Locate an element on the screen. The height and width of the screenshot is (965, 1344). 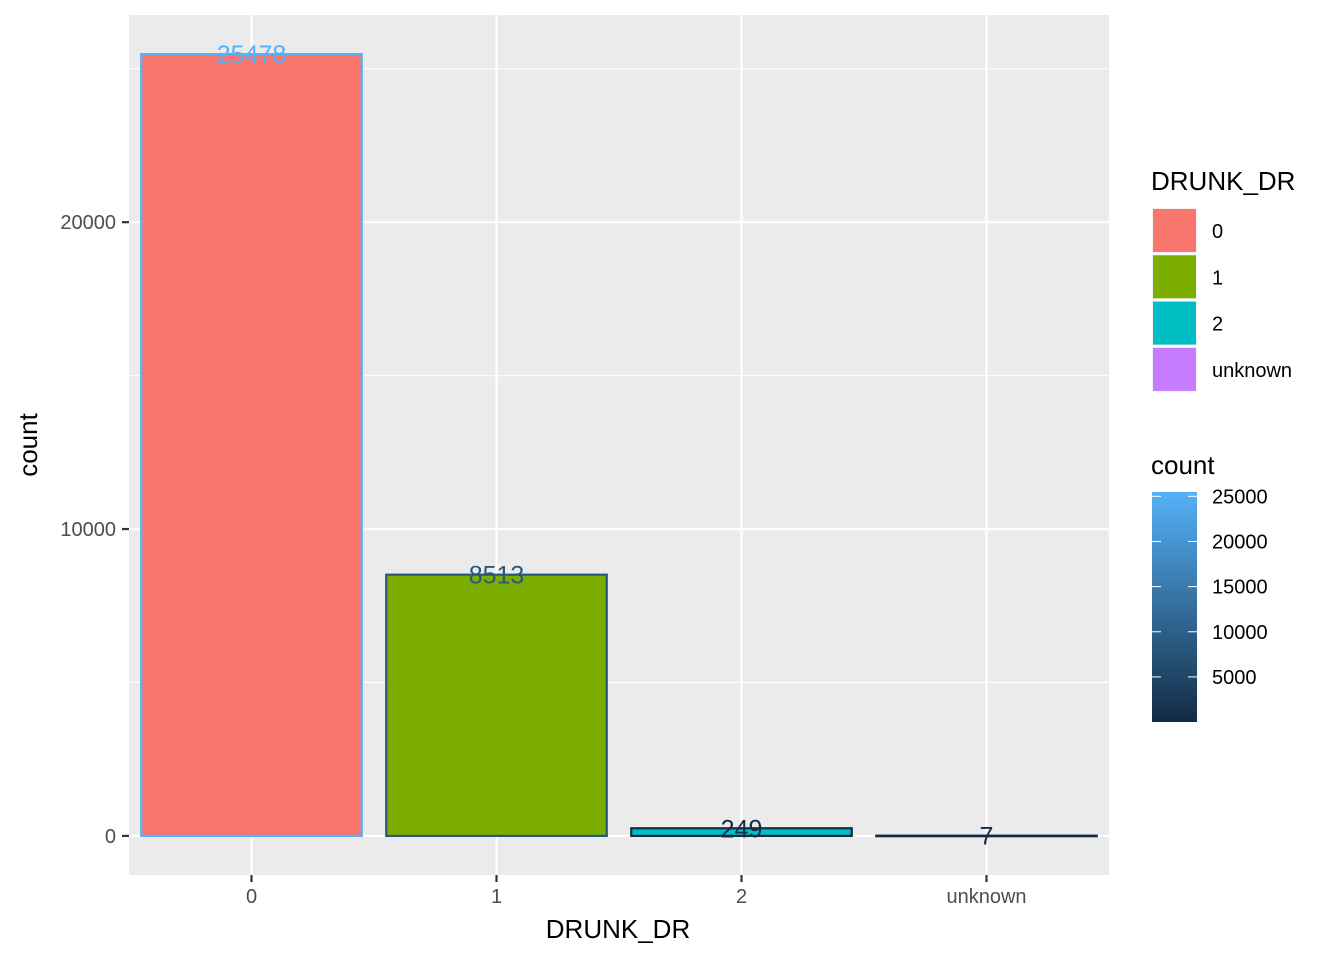
fill-legend-items: 0 1 2 unknown is located at coordinates (1222, 300).